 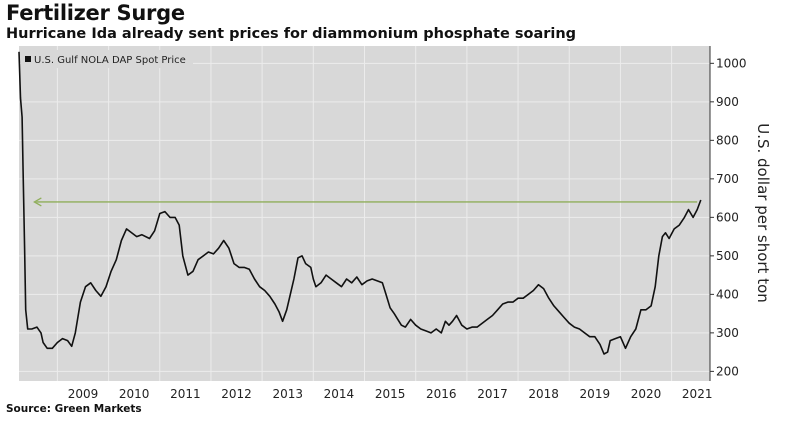 I want to click on x-tick-label: 2019, so click(x=595, y=394).